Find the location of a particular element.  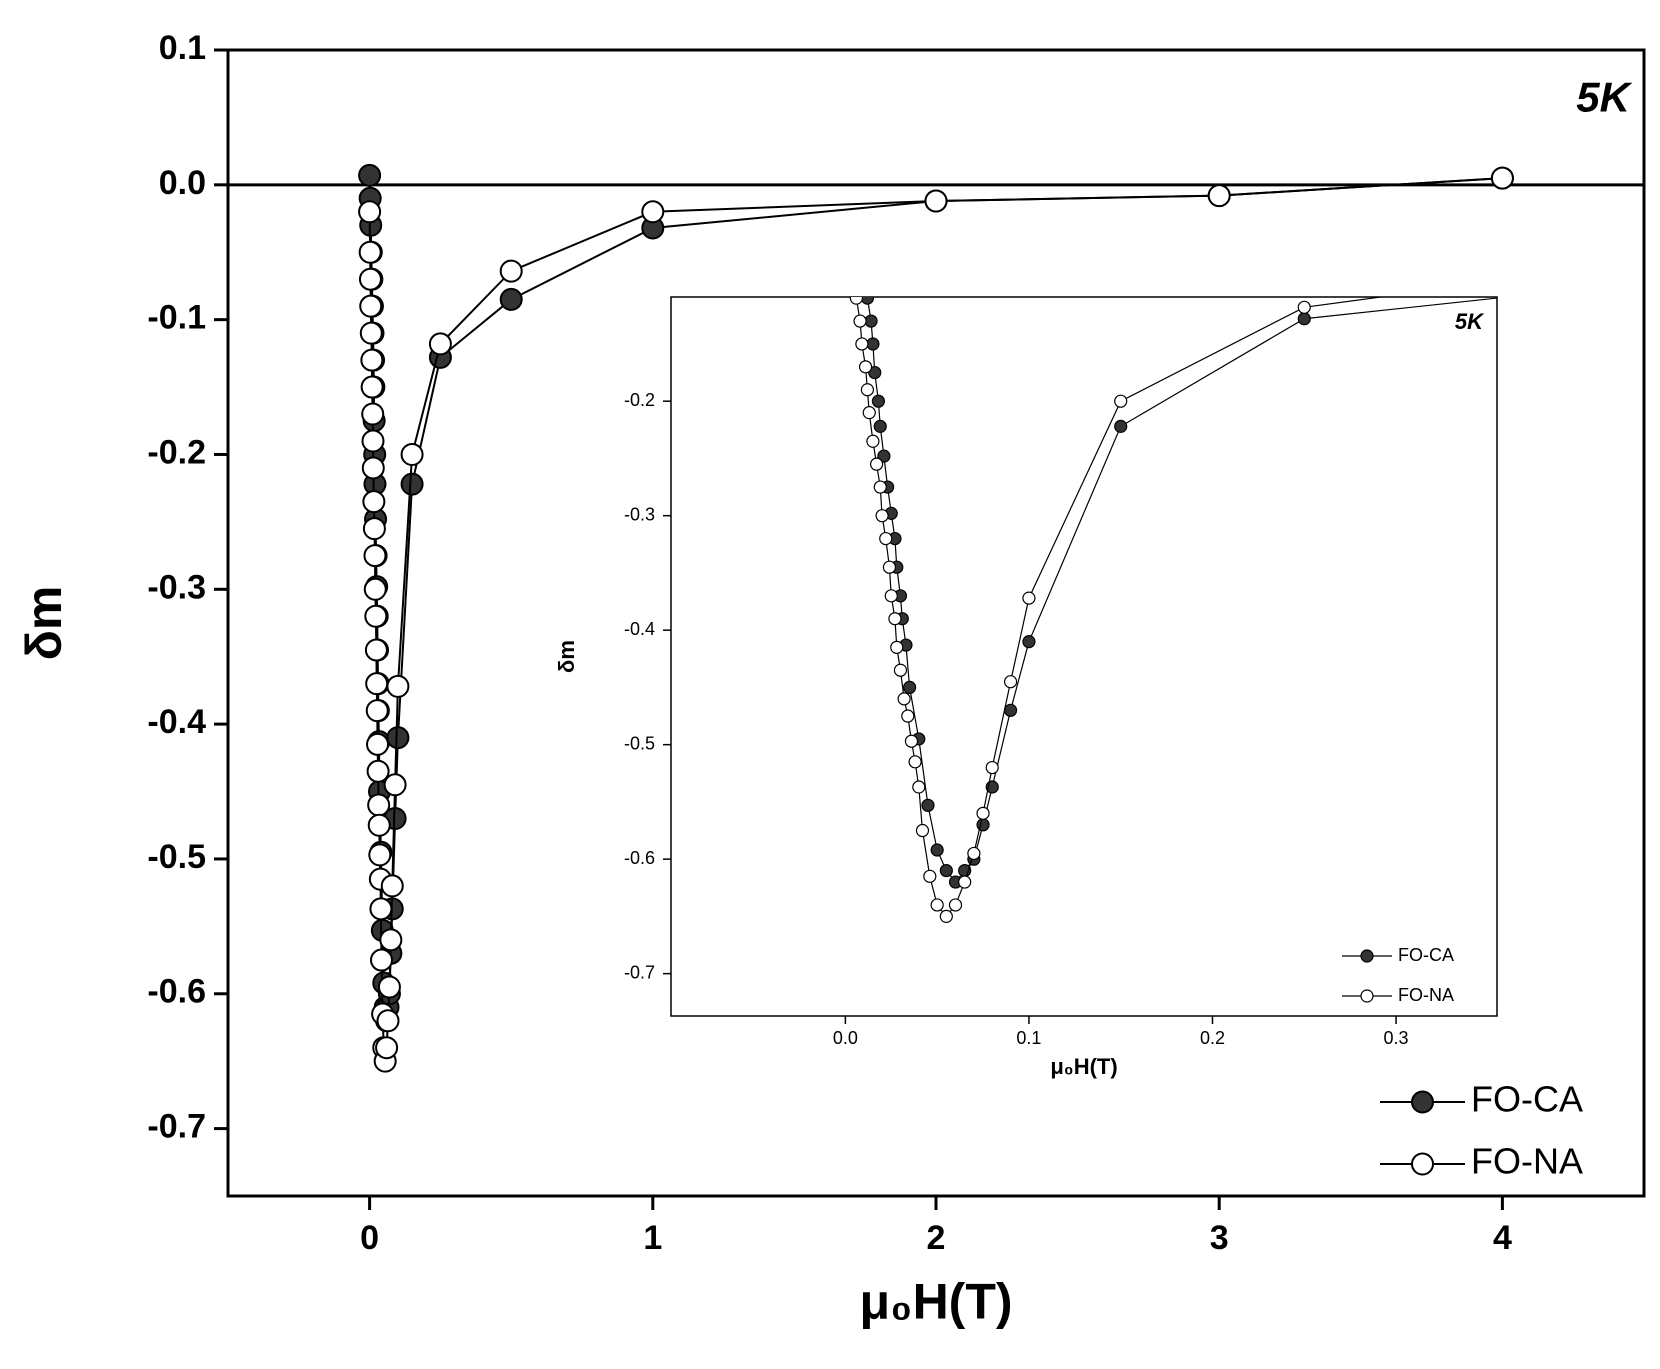

legend-label: FO-CA is located at coordinates (1527, 1099).